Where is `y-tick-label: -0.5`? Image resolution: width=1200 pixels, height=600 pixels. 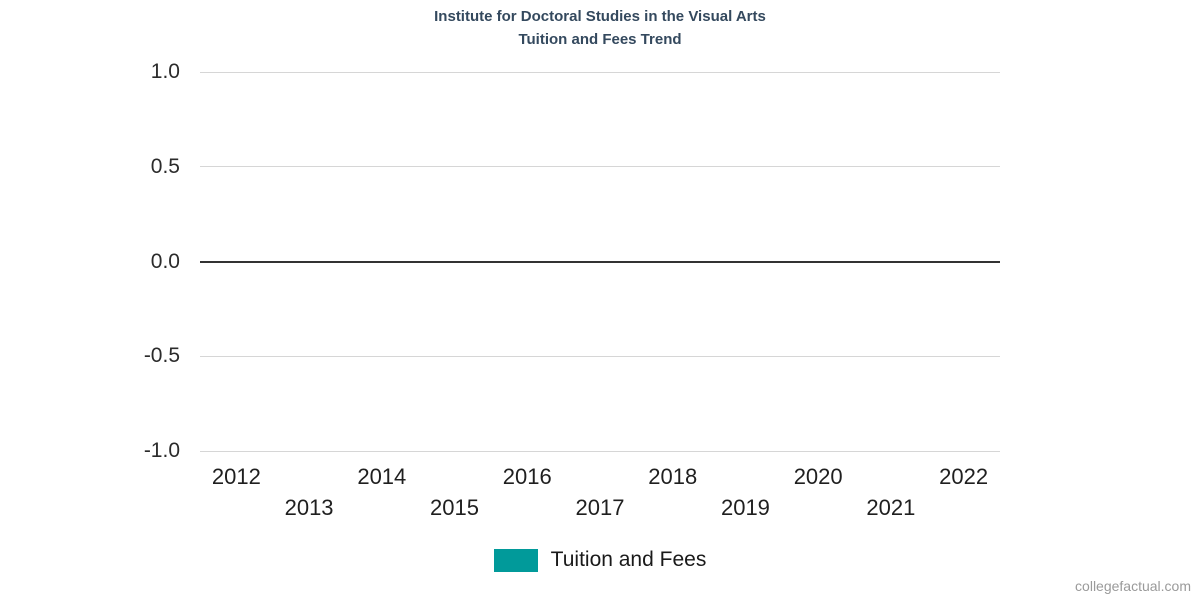 y-tick-label: -0.5 is located at coordinates (161, 356).